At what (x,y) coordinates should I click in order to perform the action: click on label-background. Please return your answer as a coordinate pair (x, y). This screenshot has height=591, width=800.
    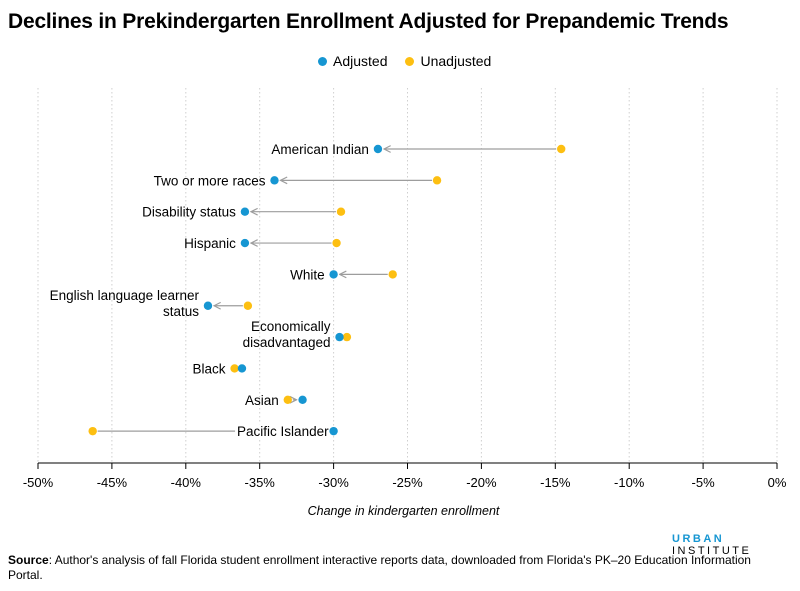
    Looking at the image, I should click on (283, 432).